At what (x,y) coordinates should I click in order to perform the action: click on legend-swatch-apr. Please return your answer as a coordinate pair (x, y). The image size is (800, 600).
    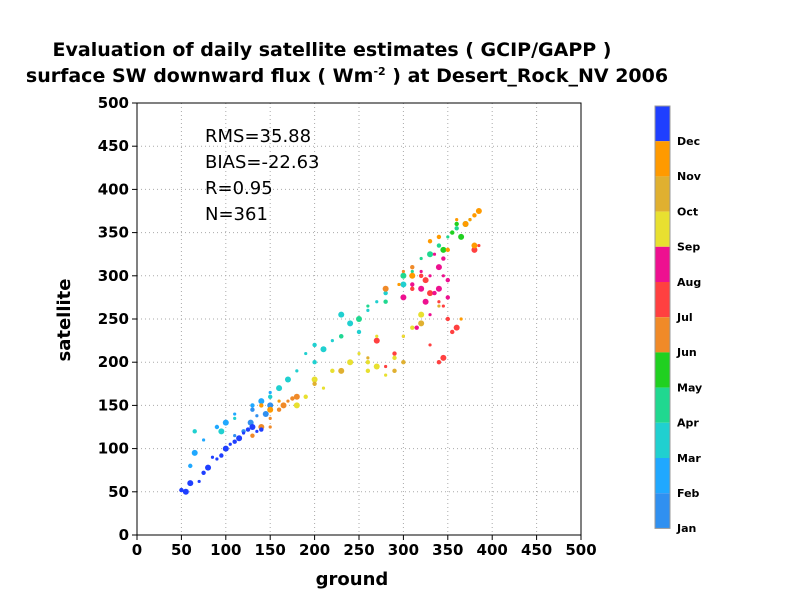
    Looking at the image, I should click on (662, 405).